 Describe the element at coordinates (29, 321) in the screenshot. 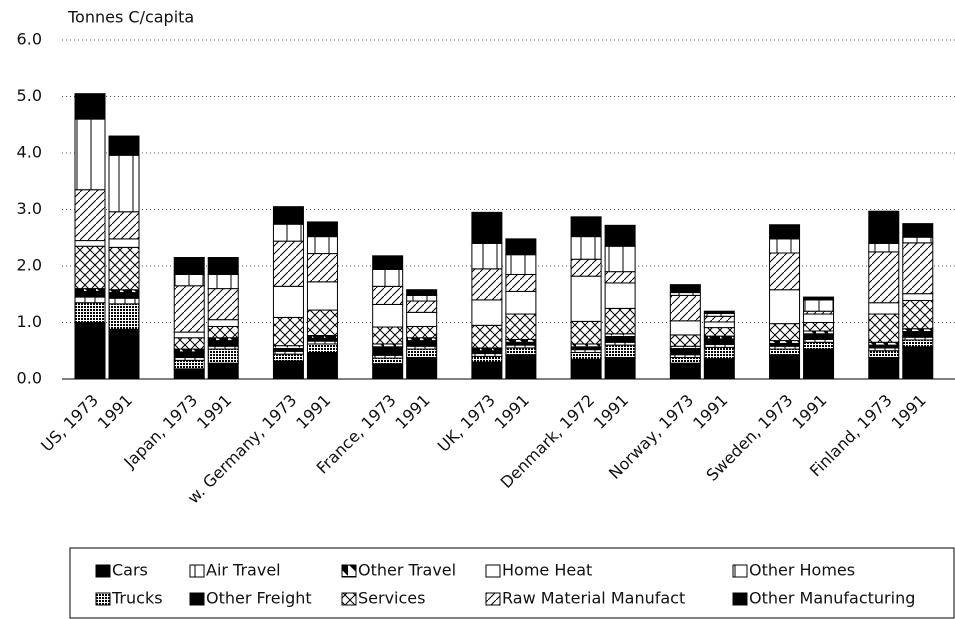

I see `y-tick-label: 1.0` at that location.